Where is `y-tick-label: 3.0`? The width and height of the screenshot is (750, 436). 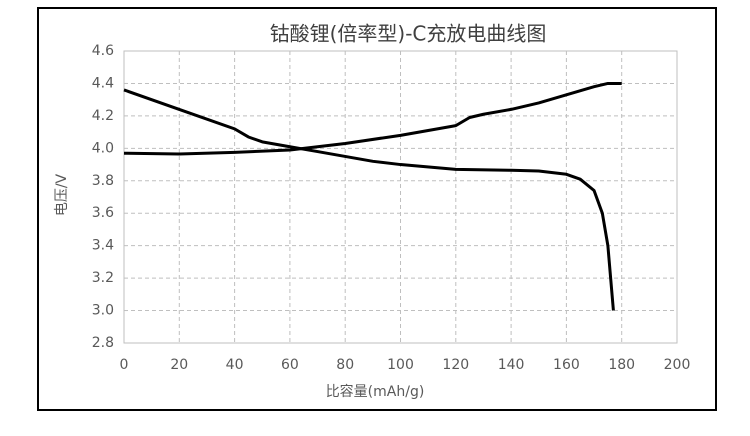 y-tick-label: 3.0 is located at coordinates (103, 311).